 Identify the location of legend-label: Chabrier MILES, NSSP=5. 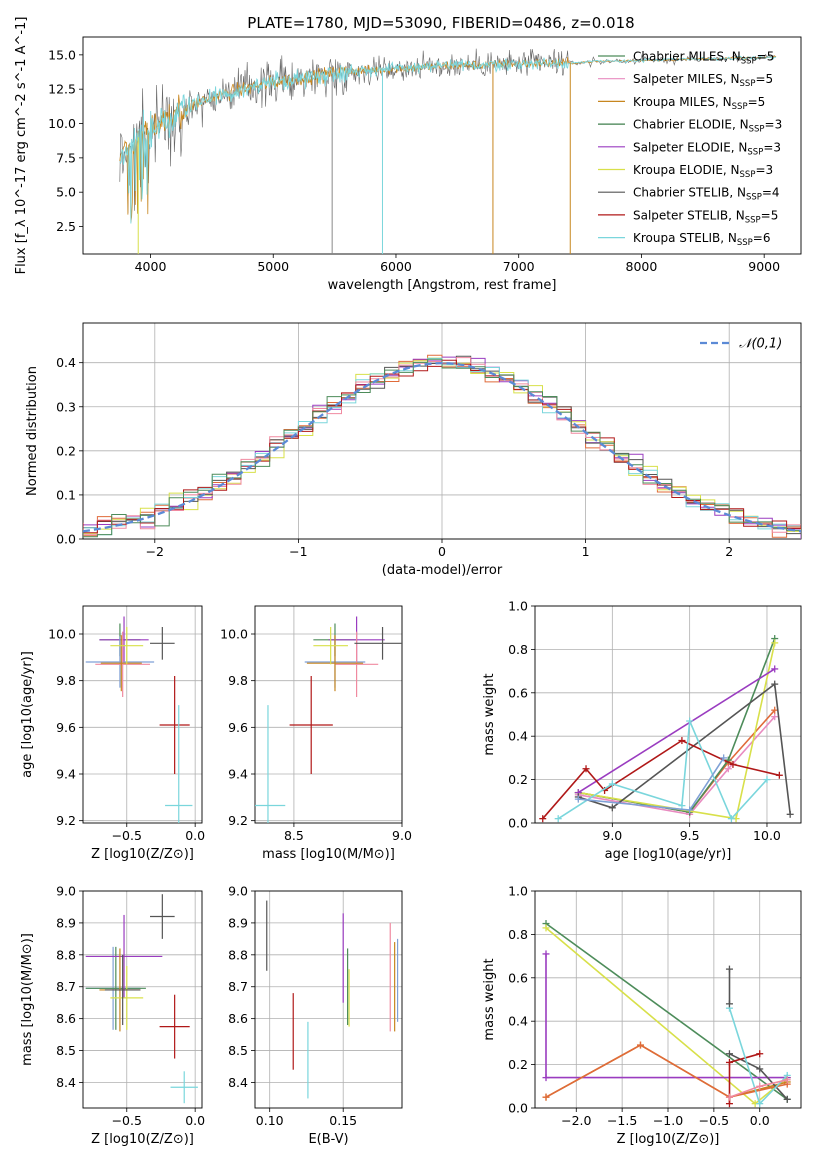
(703, 58).